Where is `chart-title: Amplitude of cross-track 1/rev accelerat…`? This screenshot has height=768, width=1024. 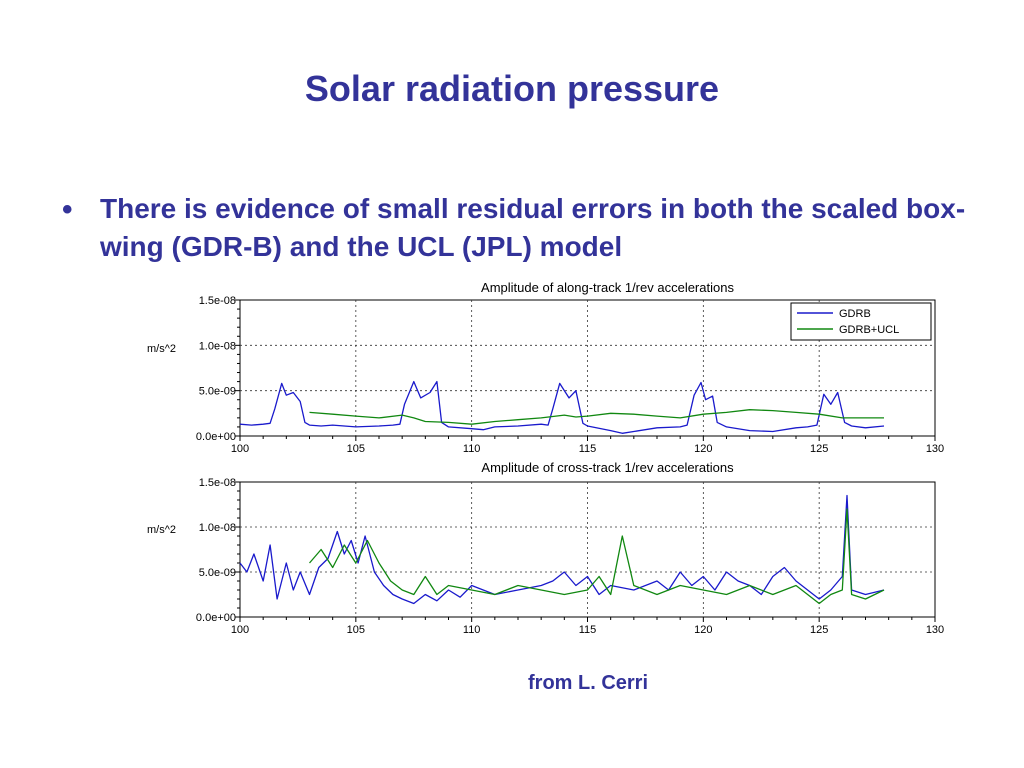
chart-title: Amplitude of cross-track 1/rev accelerat… is located at coordinates (607, 467).